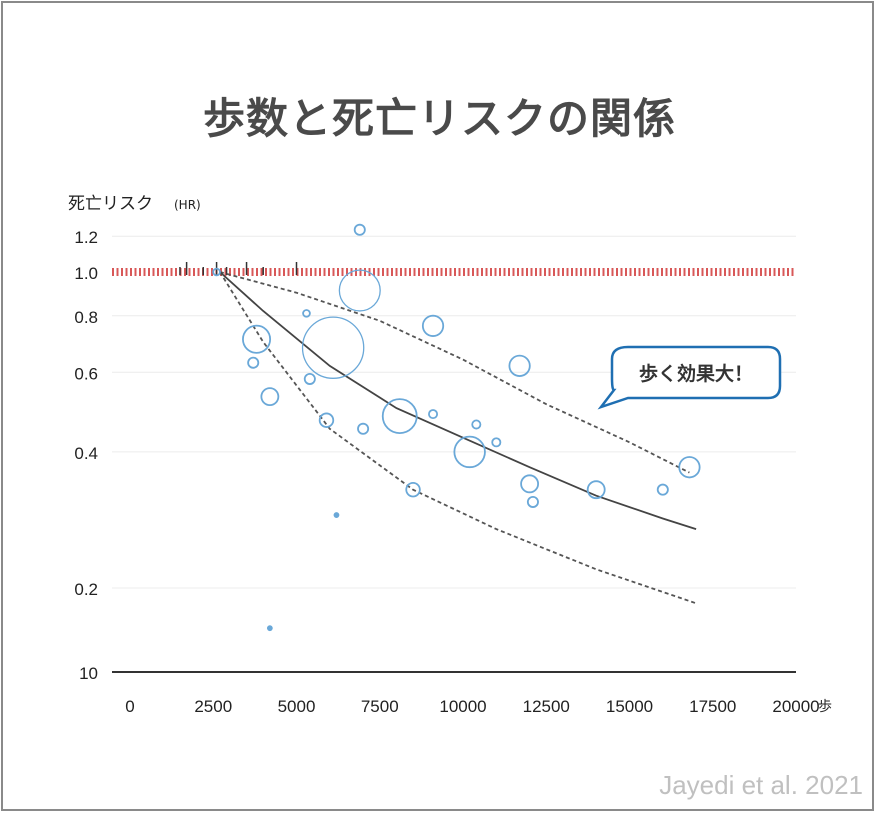 This screenshot has width=879, height=816. I want to click on x-tick-label: 2500, so click(213, 706).